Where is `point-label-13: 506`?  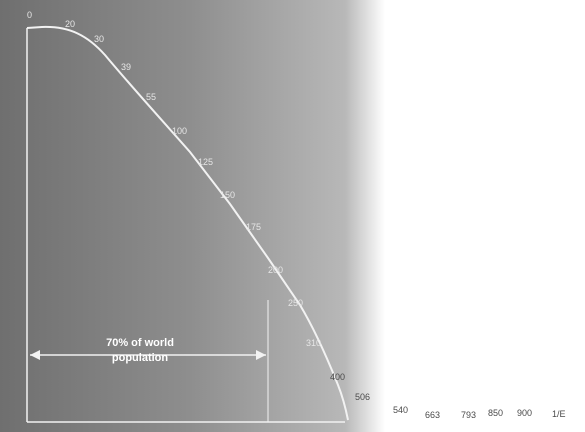
point-label-13: 506 is located at coordinates (362, 397).